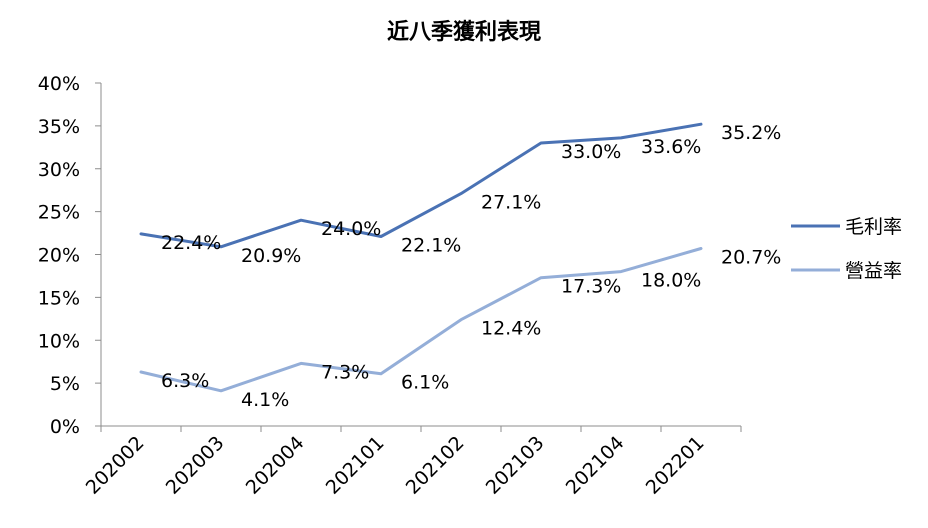 The image size is (928, 528). I want to click on data-label: 18.0%, so click(671, 281).